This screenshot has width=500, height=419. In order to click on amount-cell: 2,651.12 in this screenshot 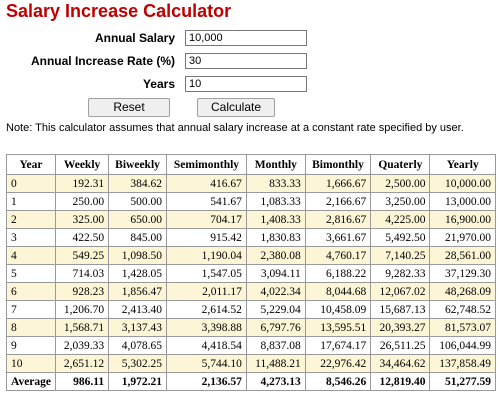, I will do `click(82, 363)`.